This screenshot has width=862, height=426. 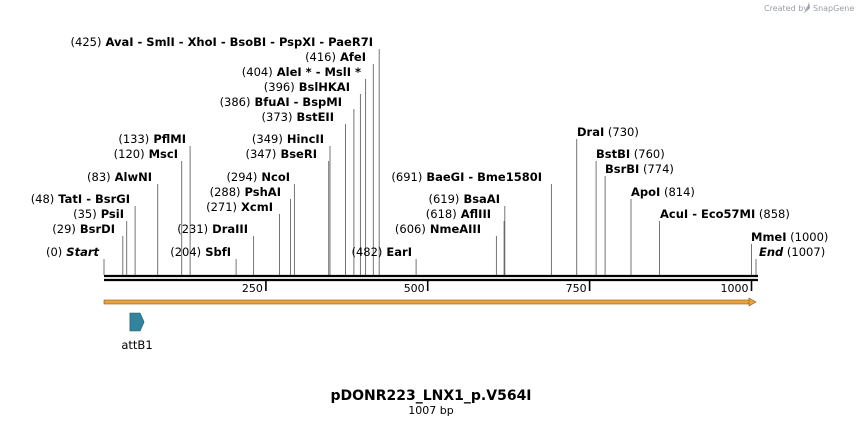 What do you see at coordinates (322, 87) in the screenshot?
I see `cut-site-bslhkai-part-1: BslHKAI` at bounding box center [322, 87].